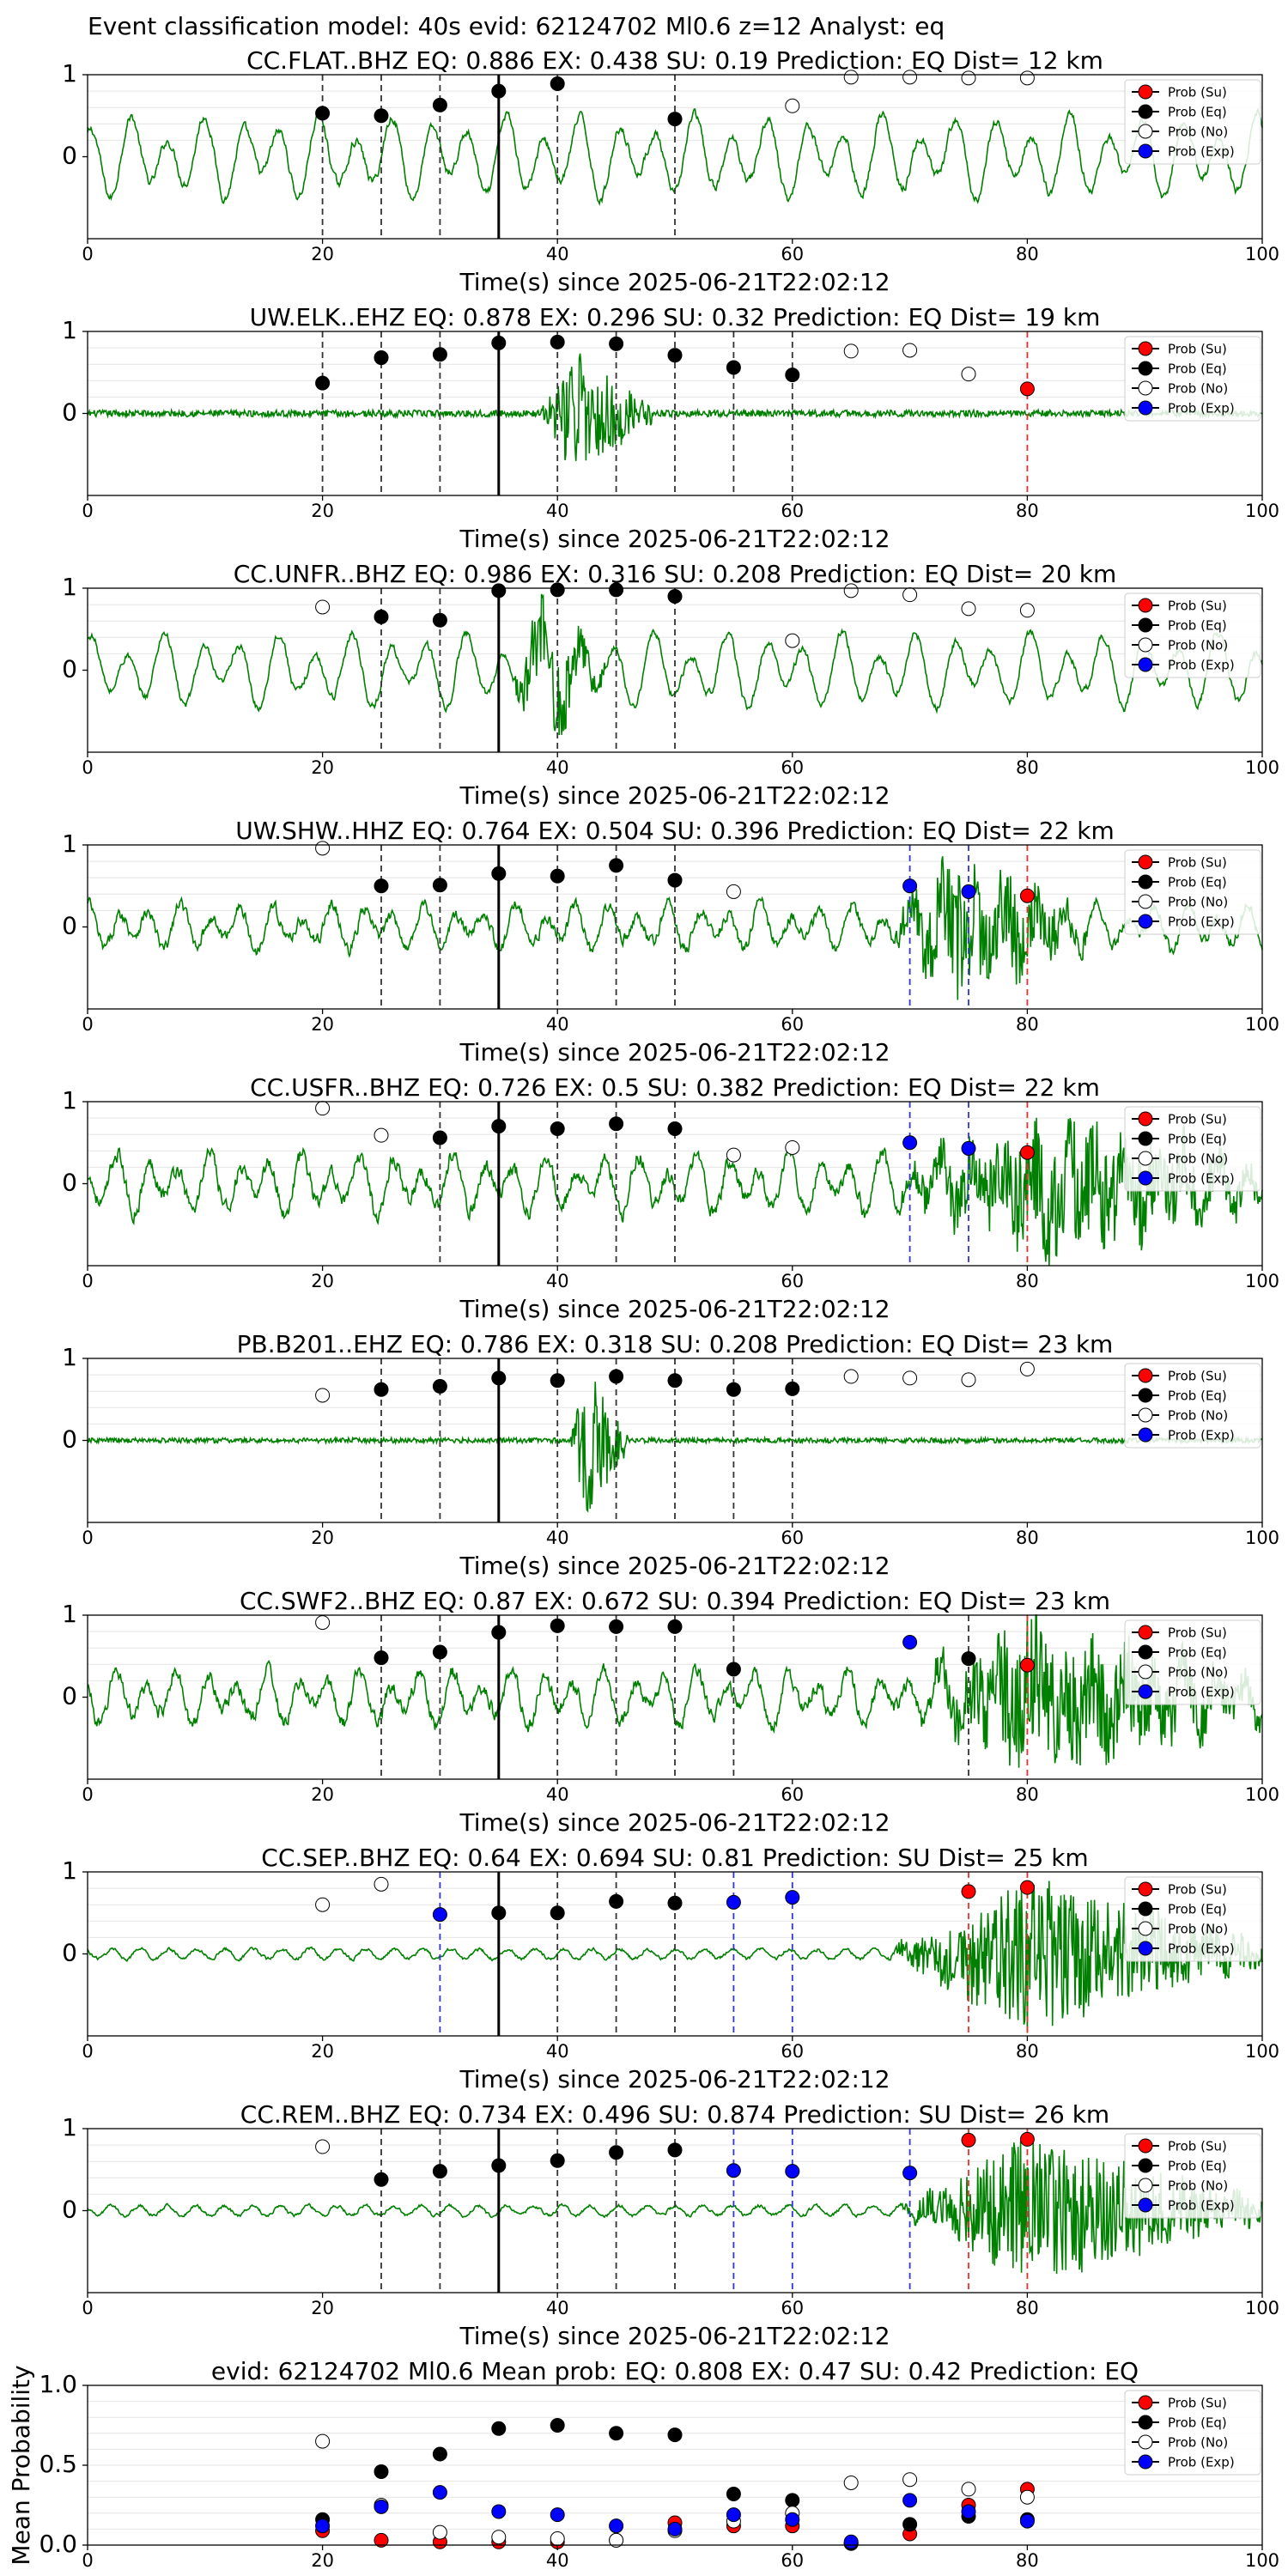 The image size is (1288, 2576). Describe the element at coordinates (87, 254) in the screenshot. I see `x-tick-label: 0` at that location.